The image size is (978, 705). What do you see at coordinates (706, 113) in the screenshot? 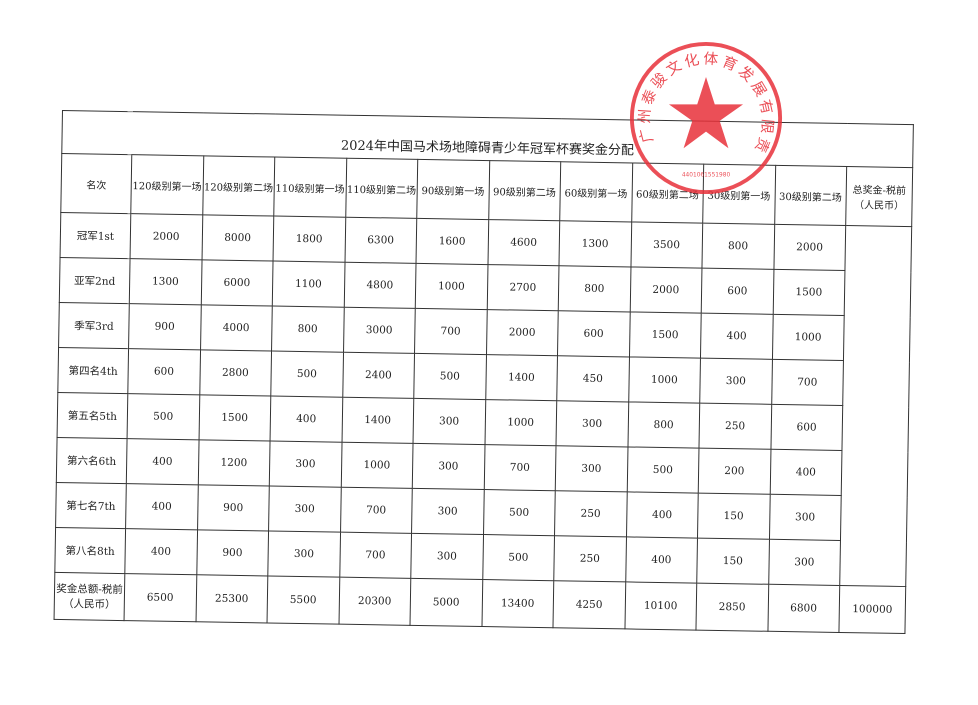
I see `star-icon` at bounding box center [706, 113].